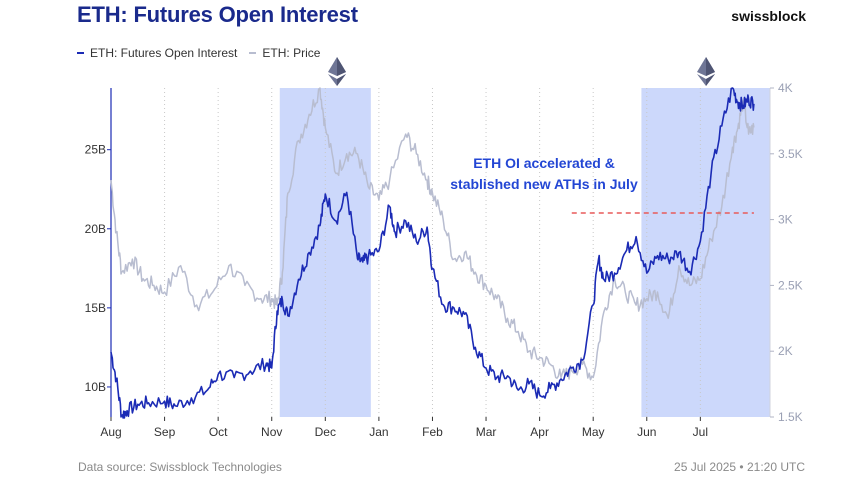  What do you see at coordinates (790, 417) in the screenshot?
I see `y-right-label-0: 1.5K` at bounding box center [790, 417].